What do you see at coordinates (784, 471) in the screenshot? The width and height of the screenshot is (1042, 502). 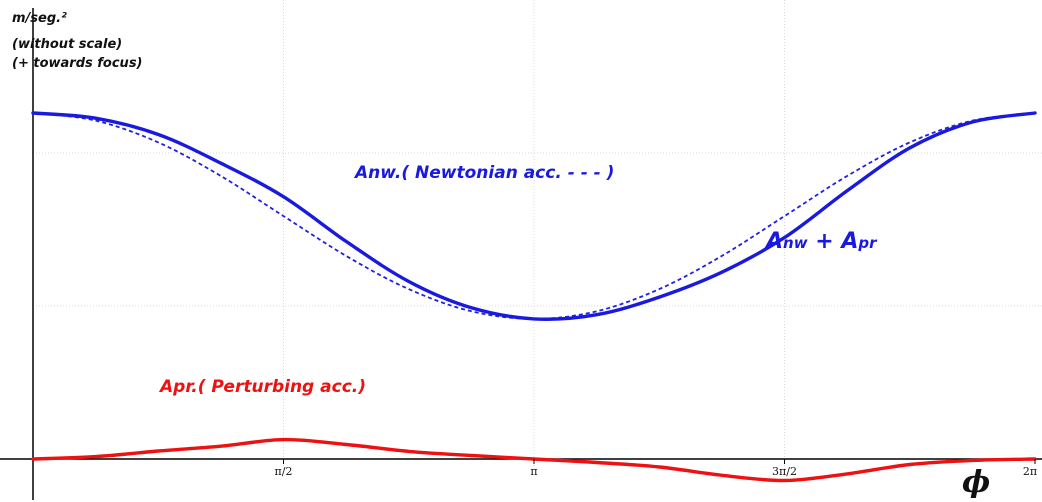 I see `x-tick-label: 3π/2` at bounding box center [784, 471].